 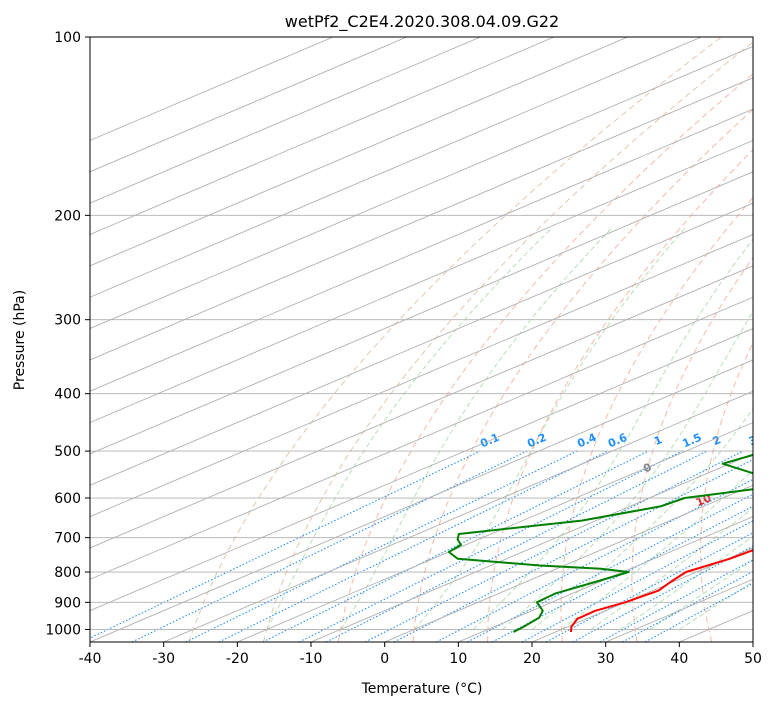 What do you see at coordinates (311, 659) in the screenshot?
I see `x-tick-label: -10` at bounding box center [311, 659].